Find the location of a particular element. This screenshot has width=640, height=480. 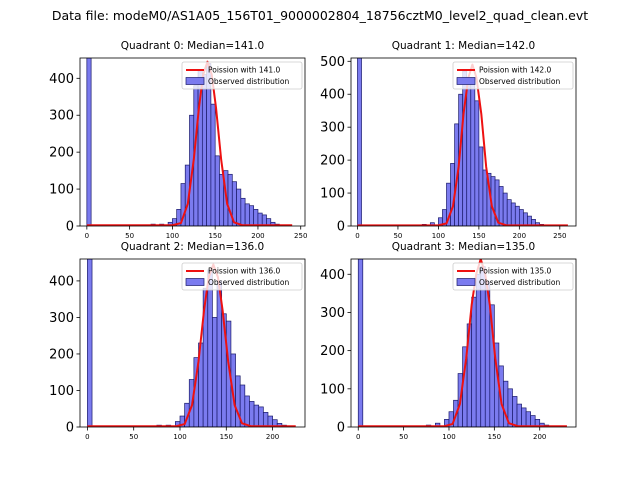

legend: Poission with 142.0 Observed distribution is located at coordinates (513, 75).